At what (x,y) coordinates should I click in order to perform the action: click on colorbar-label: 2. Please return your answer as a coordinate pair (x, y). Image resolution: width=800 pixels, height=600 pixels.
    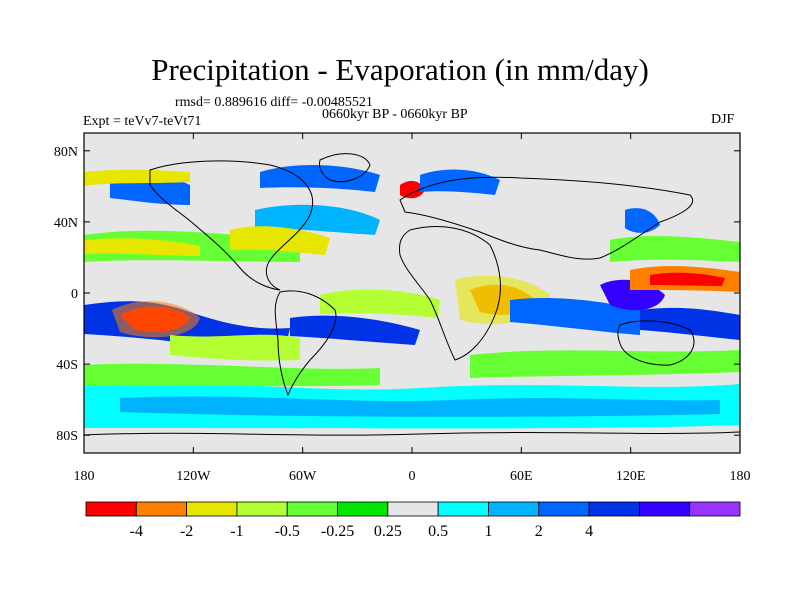
    Looking at the image, I should click on (539, 531).